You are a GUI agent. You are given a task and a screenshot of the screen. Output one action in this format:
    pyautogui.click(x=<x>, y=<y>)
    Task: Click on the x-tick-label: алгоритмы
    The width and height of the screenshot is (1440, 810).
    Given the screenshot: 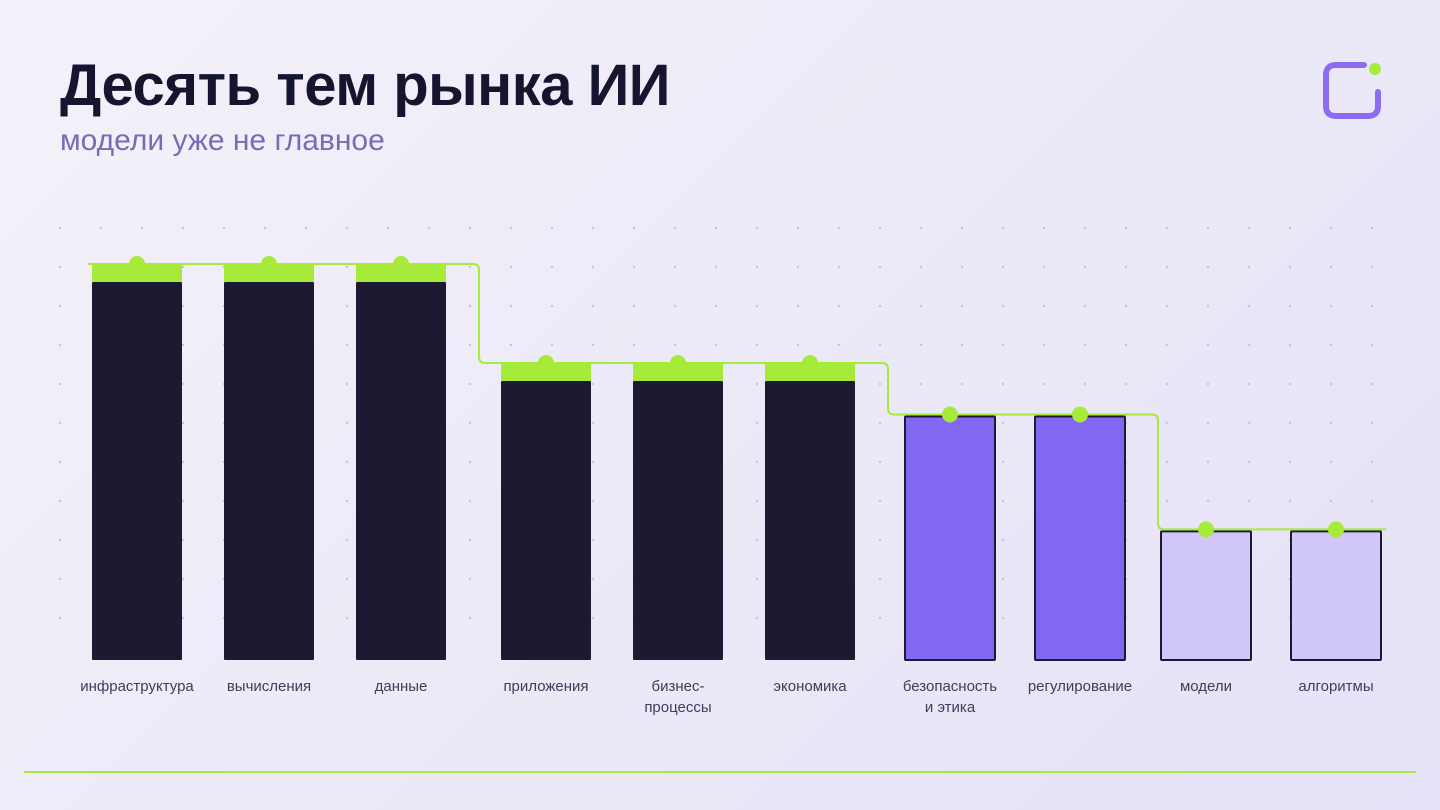 What is the action you would take?
    pyautogui.click(x=1335, y=686)
    